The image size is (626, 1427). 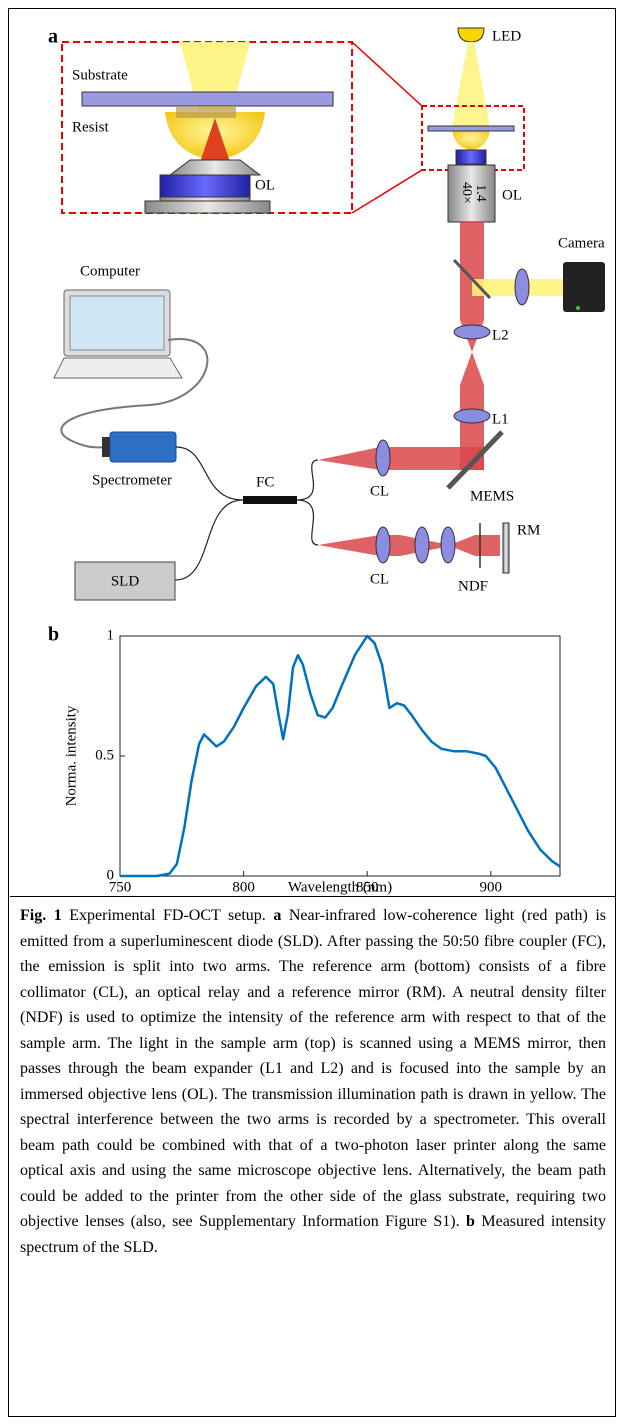 What do you see at coordinates (500, 419) in the screenshot?
I see `label: L1` at bounding box center [500, 419].